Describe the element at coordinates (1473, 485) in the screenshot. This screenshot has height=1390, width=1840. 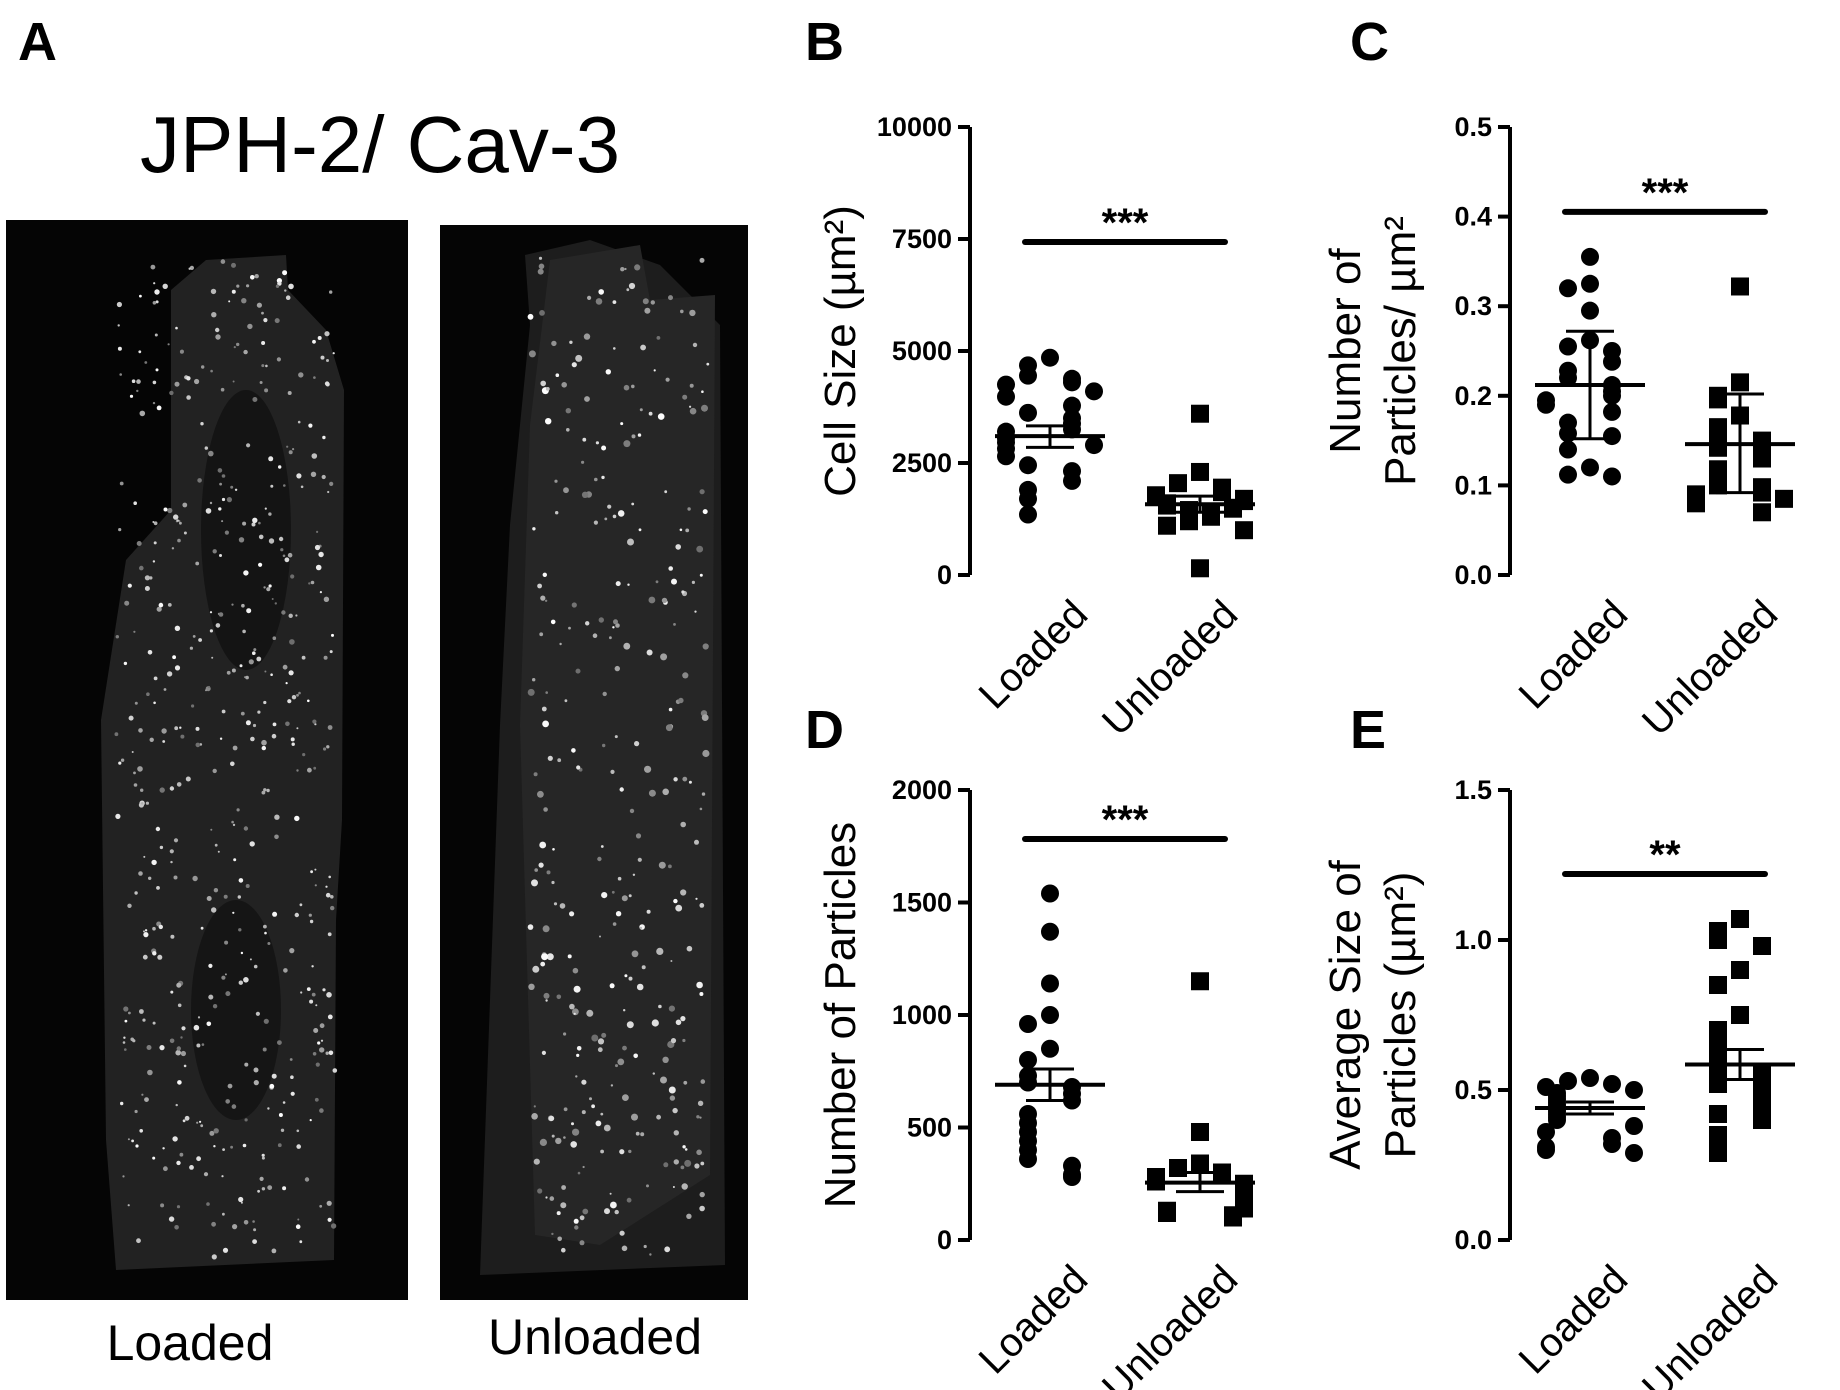
I see `y-tick-label: 0.1` at that location.